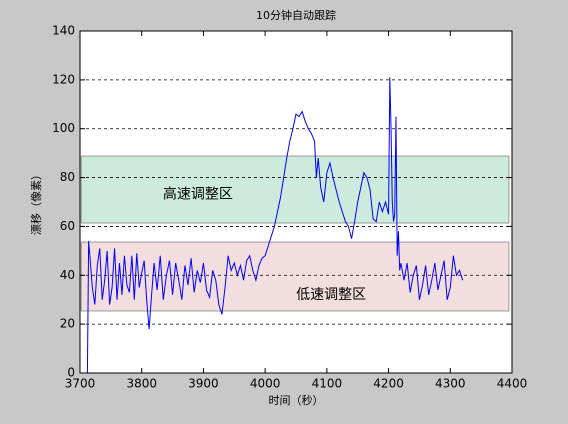  I want to click on x-tick-label: 3700, so click(80, 384).